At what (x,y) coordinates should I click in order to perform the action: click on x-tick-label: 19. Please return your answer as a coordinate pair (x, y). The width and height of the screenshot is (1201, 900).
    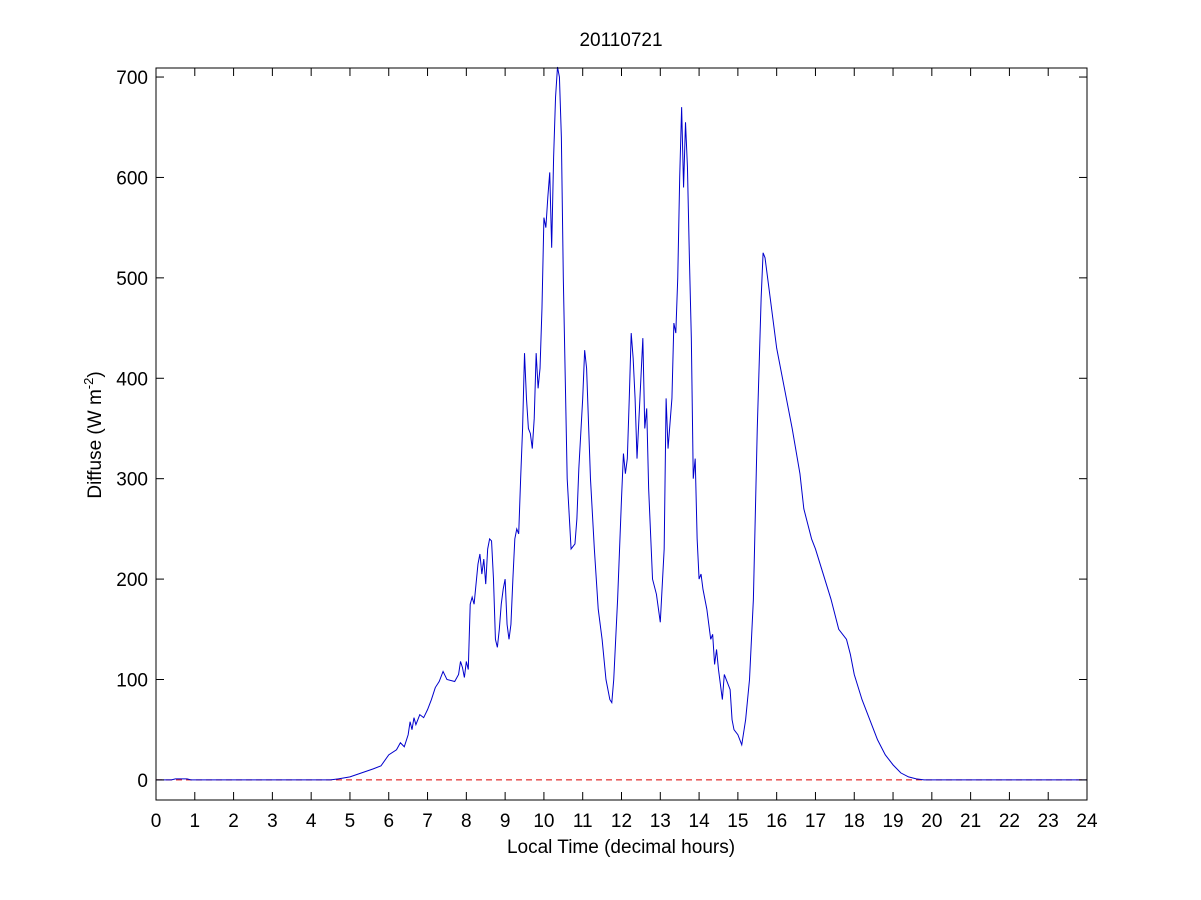
    Looking at the image, I should click on (892, 821).